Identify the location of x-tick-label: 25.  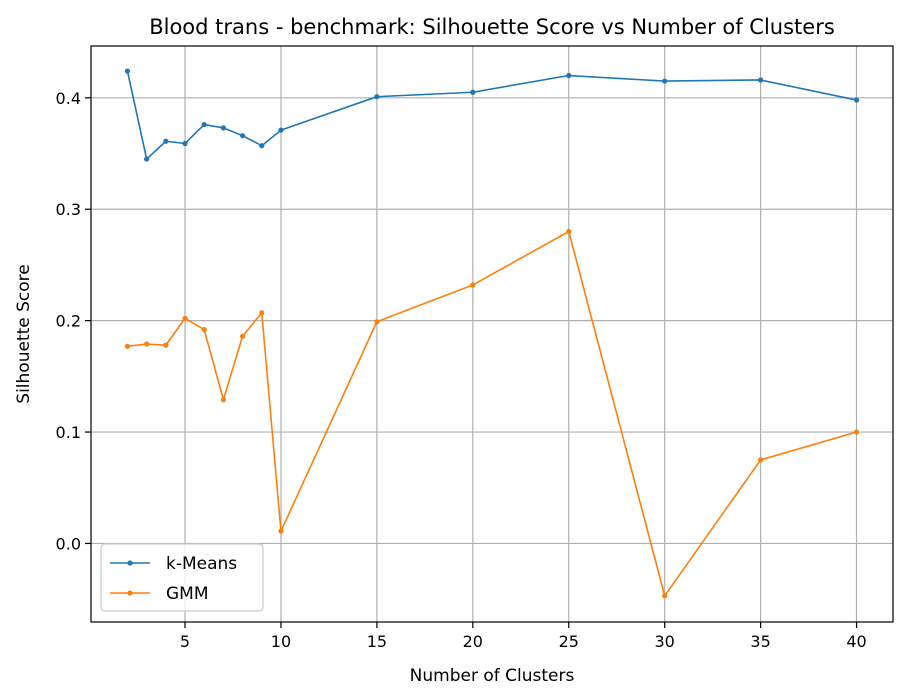
(569, 641).